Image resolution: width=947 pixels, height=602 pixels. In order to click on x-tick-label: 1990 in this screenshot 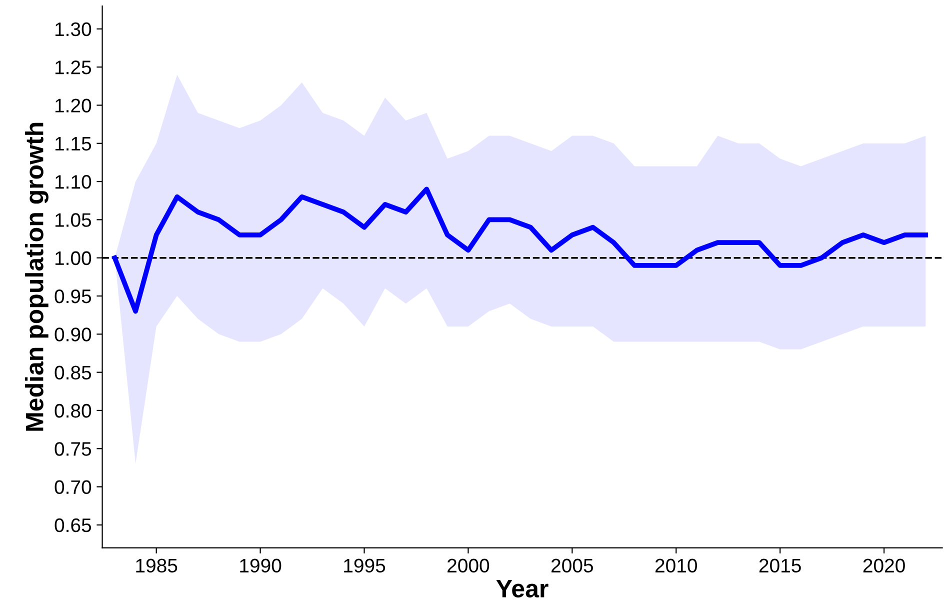, I will do `click(261, 565)`.